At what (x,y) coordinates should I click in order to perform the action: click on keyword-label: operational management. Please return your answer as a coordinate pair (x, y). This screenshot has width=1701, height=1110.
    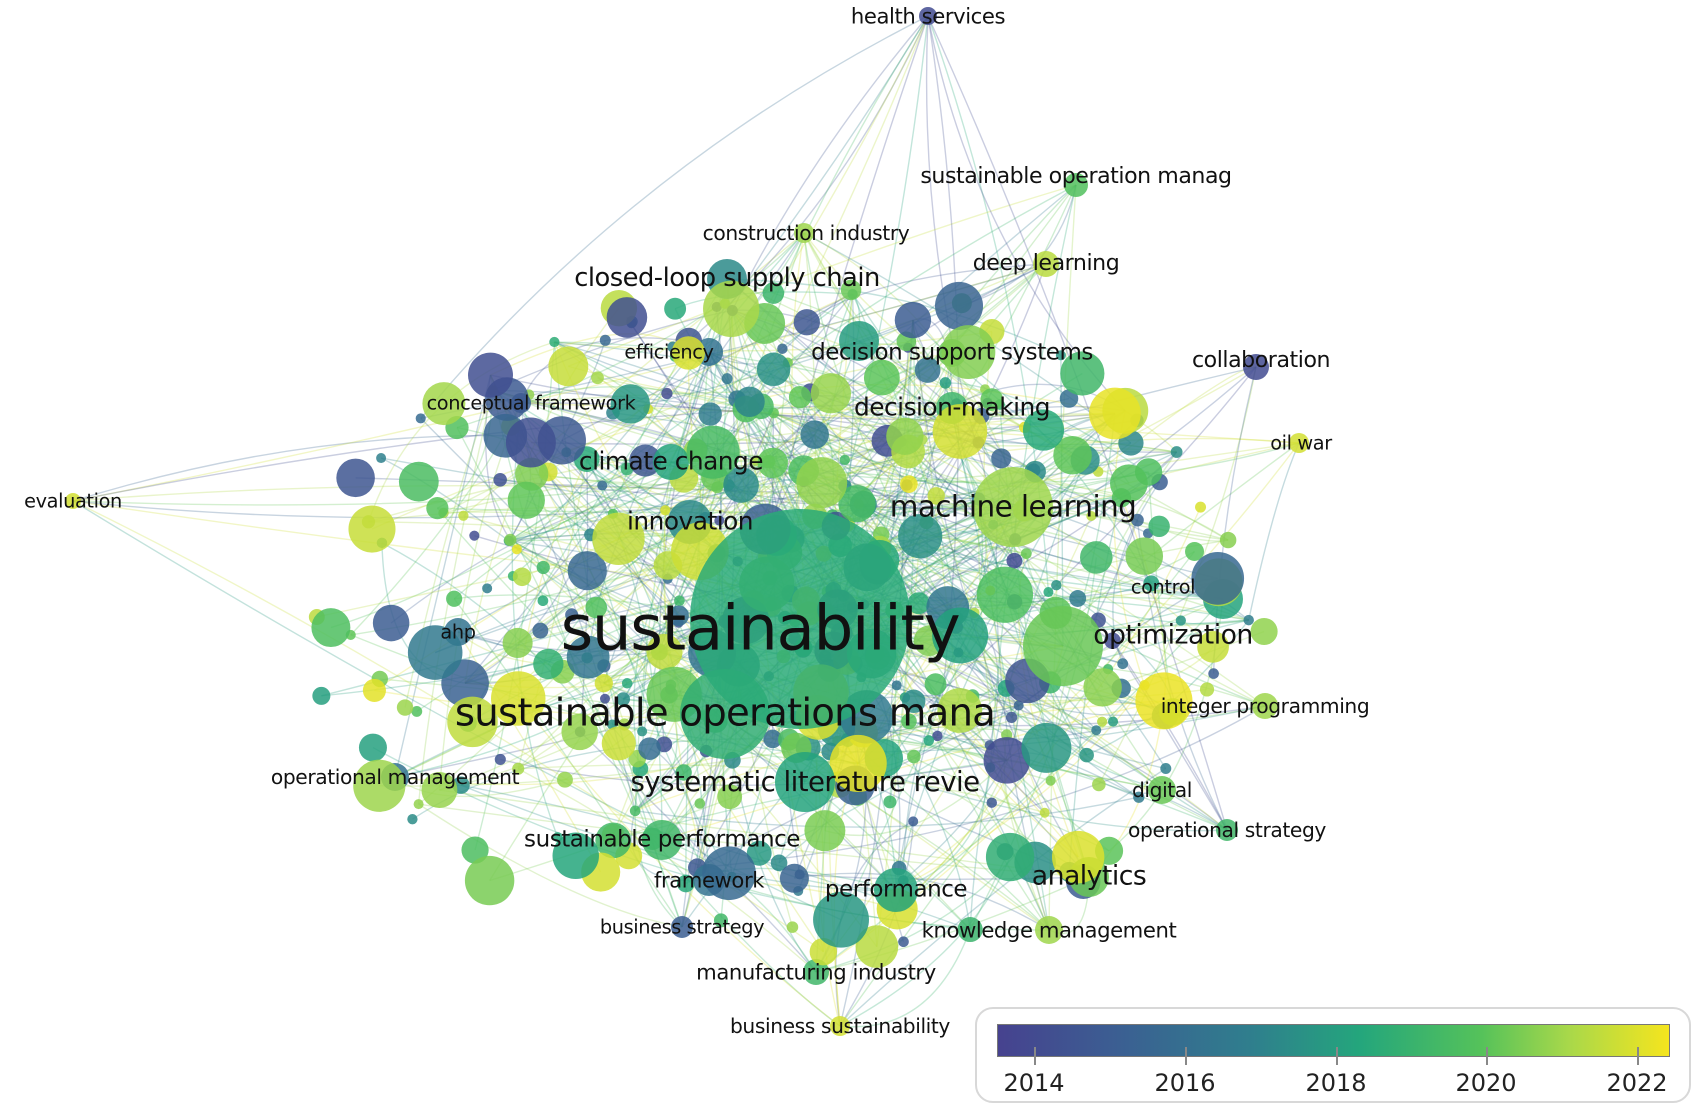
    Looking at the image, I should click on (395, 776).